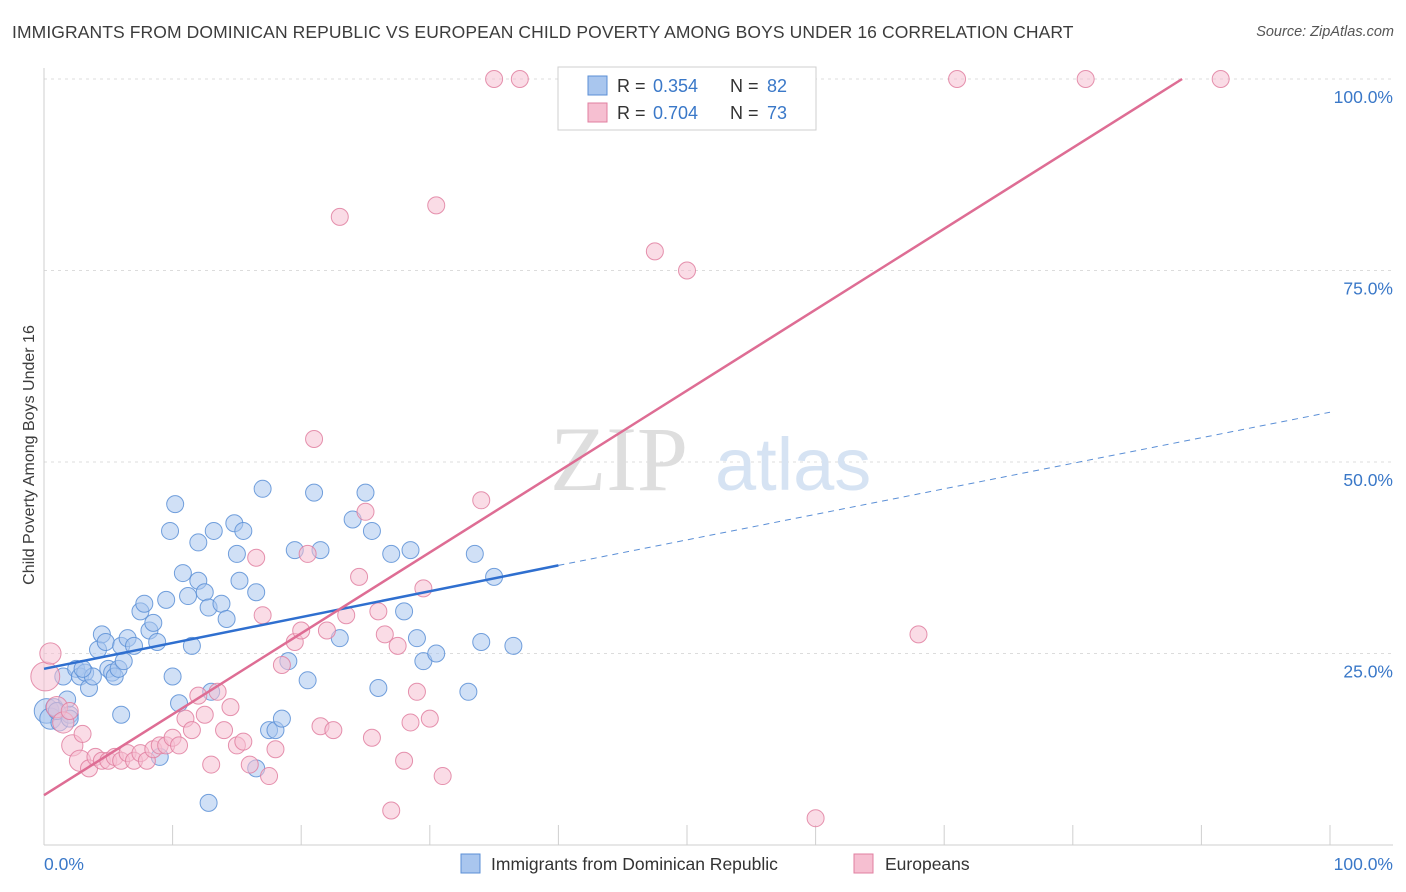 Image resolution: width=1406 pixels, height=892 pixels. What do you see at coordinates (687, 98) in the screenshot?
I see `legend-box: R = 0.354 N = 82 R = 0.704 N = 73` at bounding box center [687, 98].